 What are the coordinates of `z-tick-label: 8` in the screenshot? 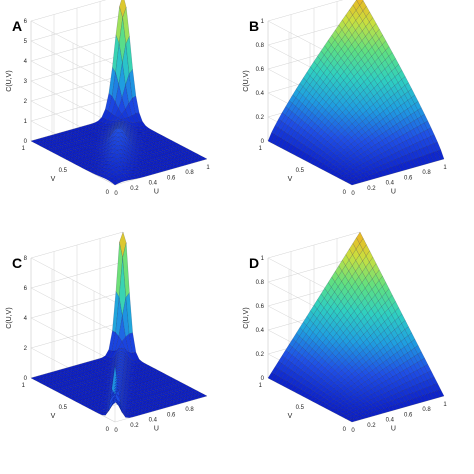 It's located at (26, 259).